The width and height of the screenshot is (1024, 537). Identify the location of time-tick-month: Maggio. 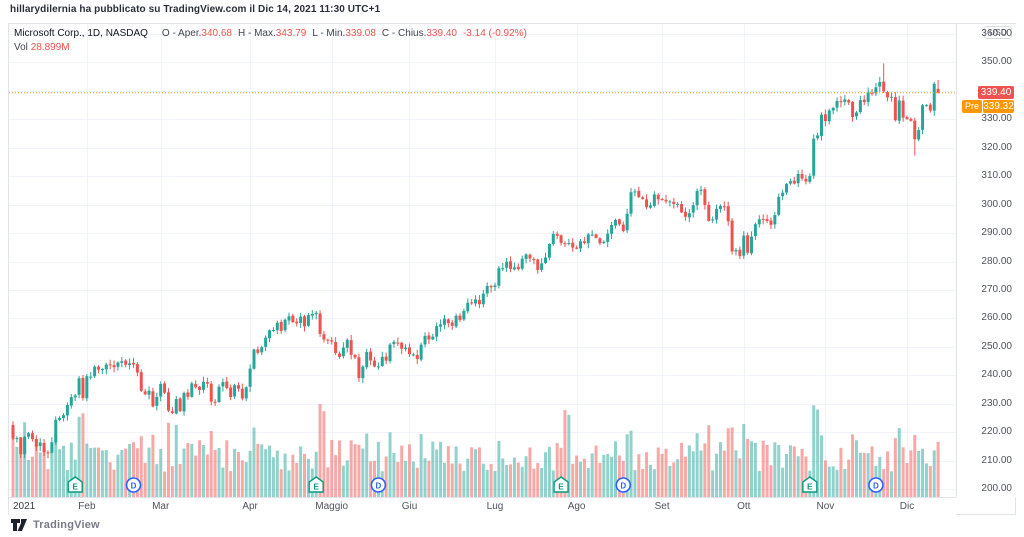
(332, 506).